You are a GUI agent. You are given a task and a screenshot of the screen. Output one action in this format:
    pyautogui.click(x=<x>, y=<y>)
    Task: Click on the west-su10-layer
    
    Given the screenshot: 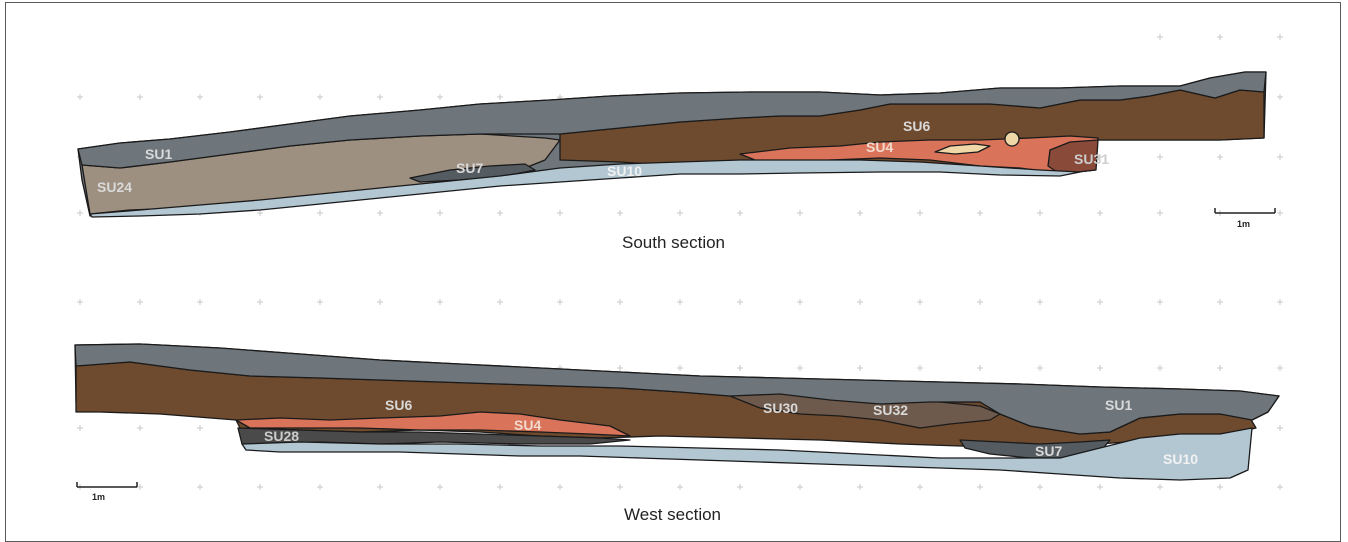 What is the action you would take?
    pyautogui.click(x=747, y=454)
    